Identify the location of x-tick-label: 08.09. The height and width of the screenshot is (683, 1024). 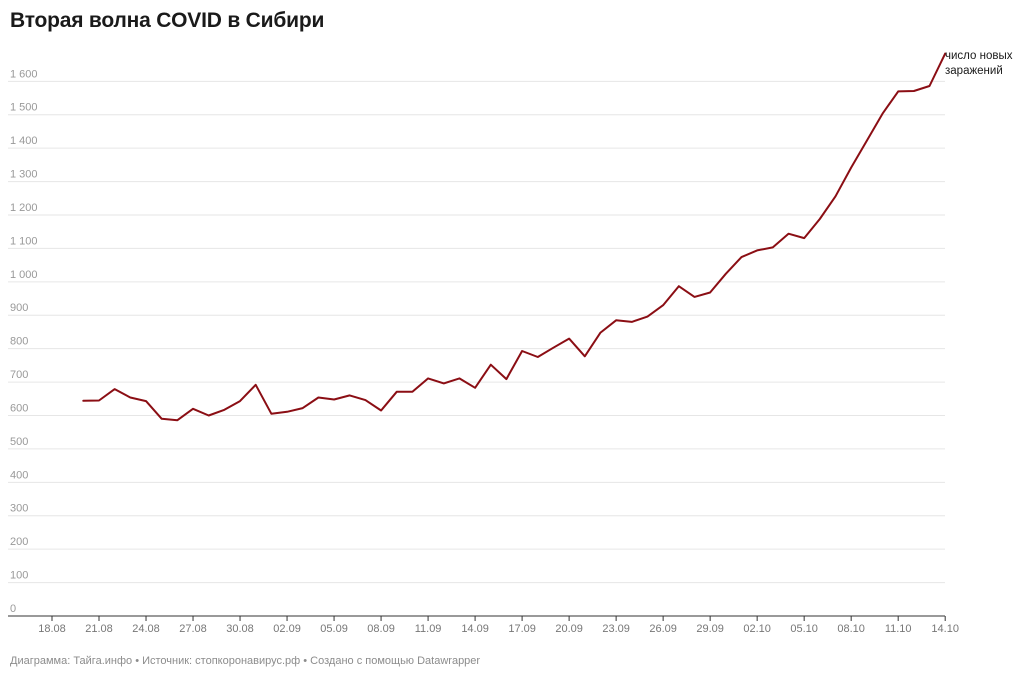
(381, 629).